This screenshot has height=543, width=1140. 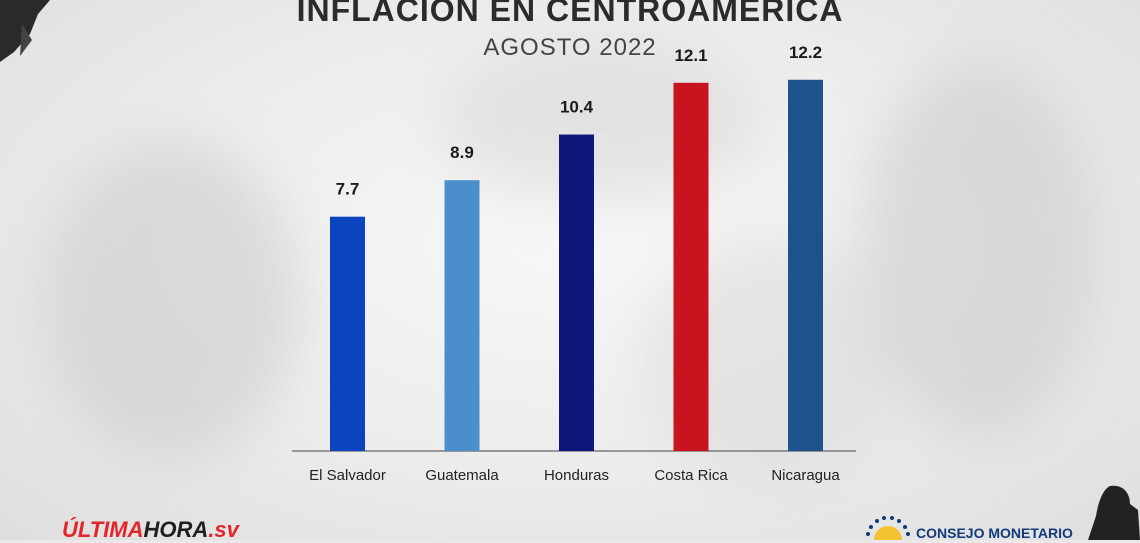 I want to click on logo-part-hora: HORA, so click(x=176, y=529).